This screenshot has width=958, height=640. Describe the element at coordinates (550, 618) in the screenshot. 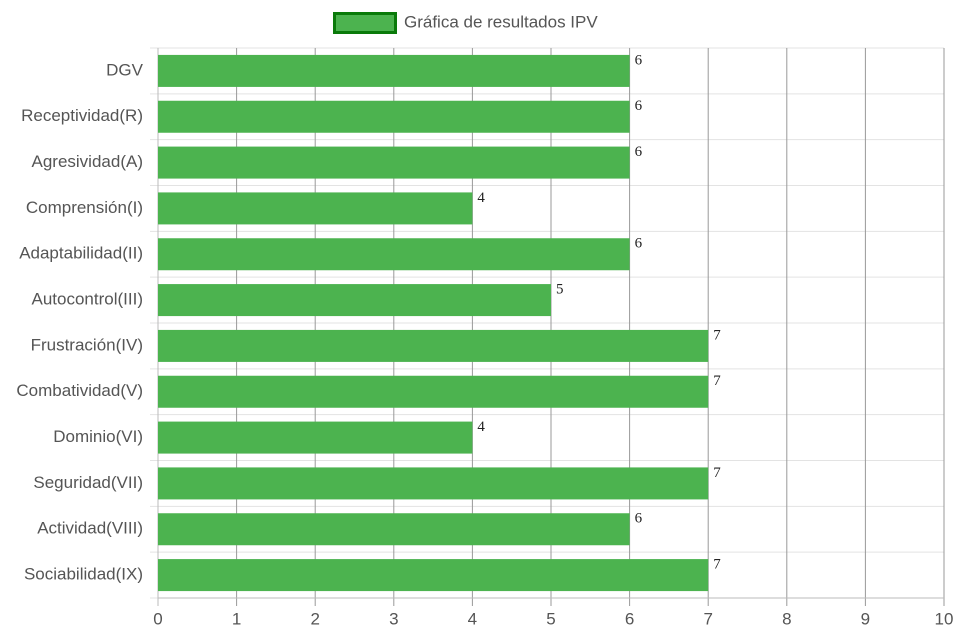

I see `x-tick-label: 5` at that location.